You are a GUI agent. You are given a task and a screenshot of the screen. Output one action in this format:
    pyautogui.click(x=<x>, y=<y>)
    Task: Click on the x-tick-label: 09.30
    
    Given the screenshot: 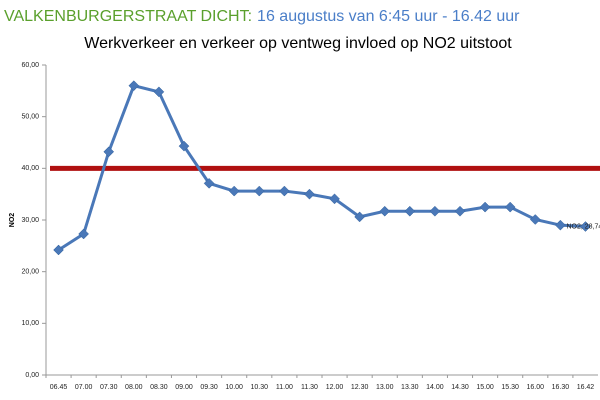 What is the action you would take?
    pyautogui.click(x=209, y=387)
    